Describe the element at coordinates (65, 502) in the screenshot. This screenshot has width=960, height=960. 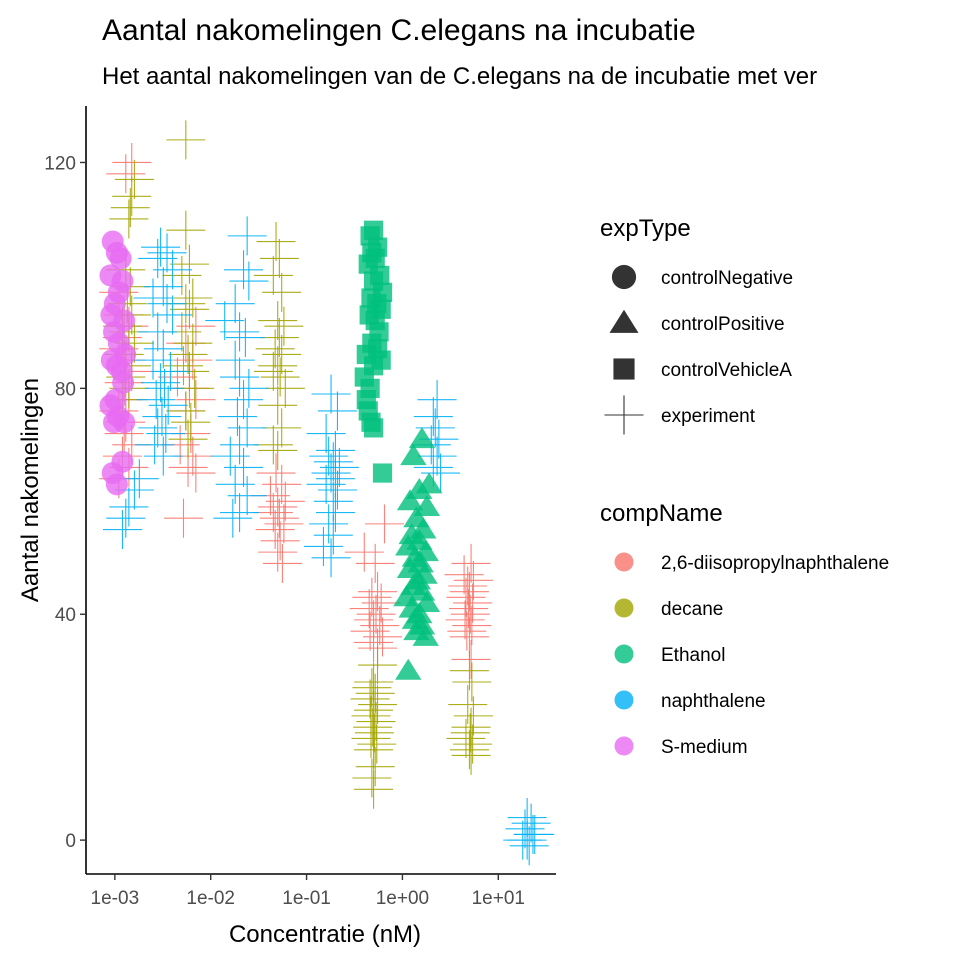
I see `y-axis-ticks: 0 40 80 120` at that location.